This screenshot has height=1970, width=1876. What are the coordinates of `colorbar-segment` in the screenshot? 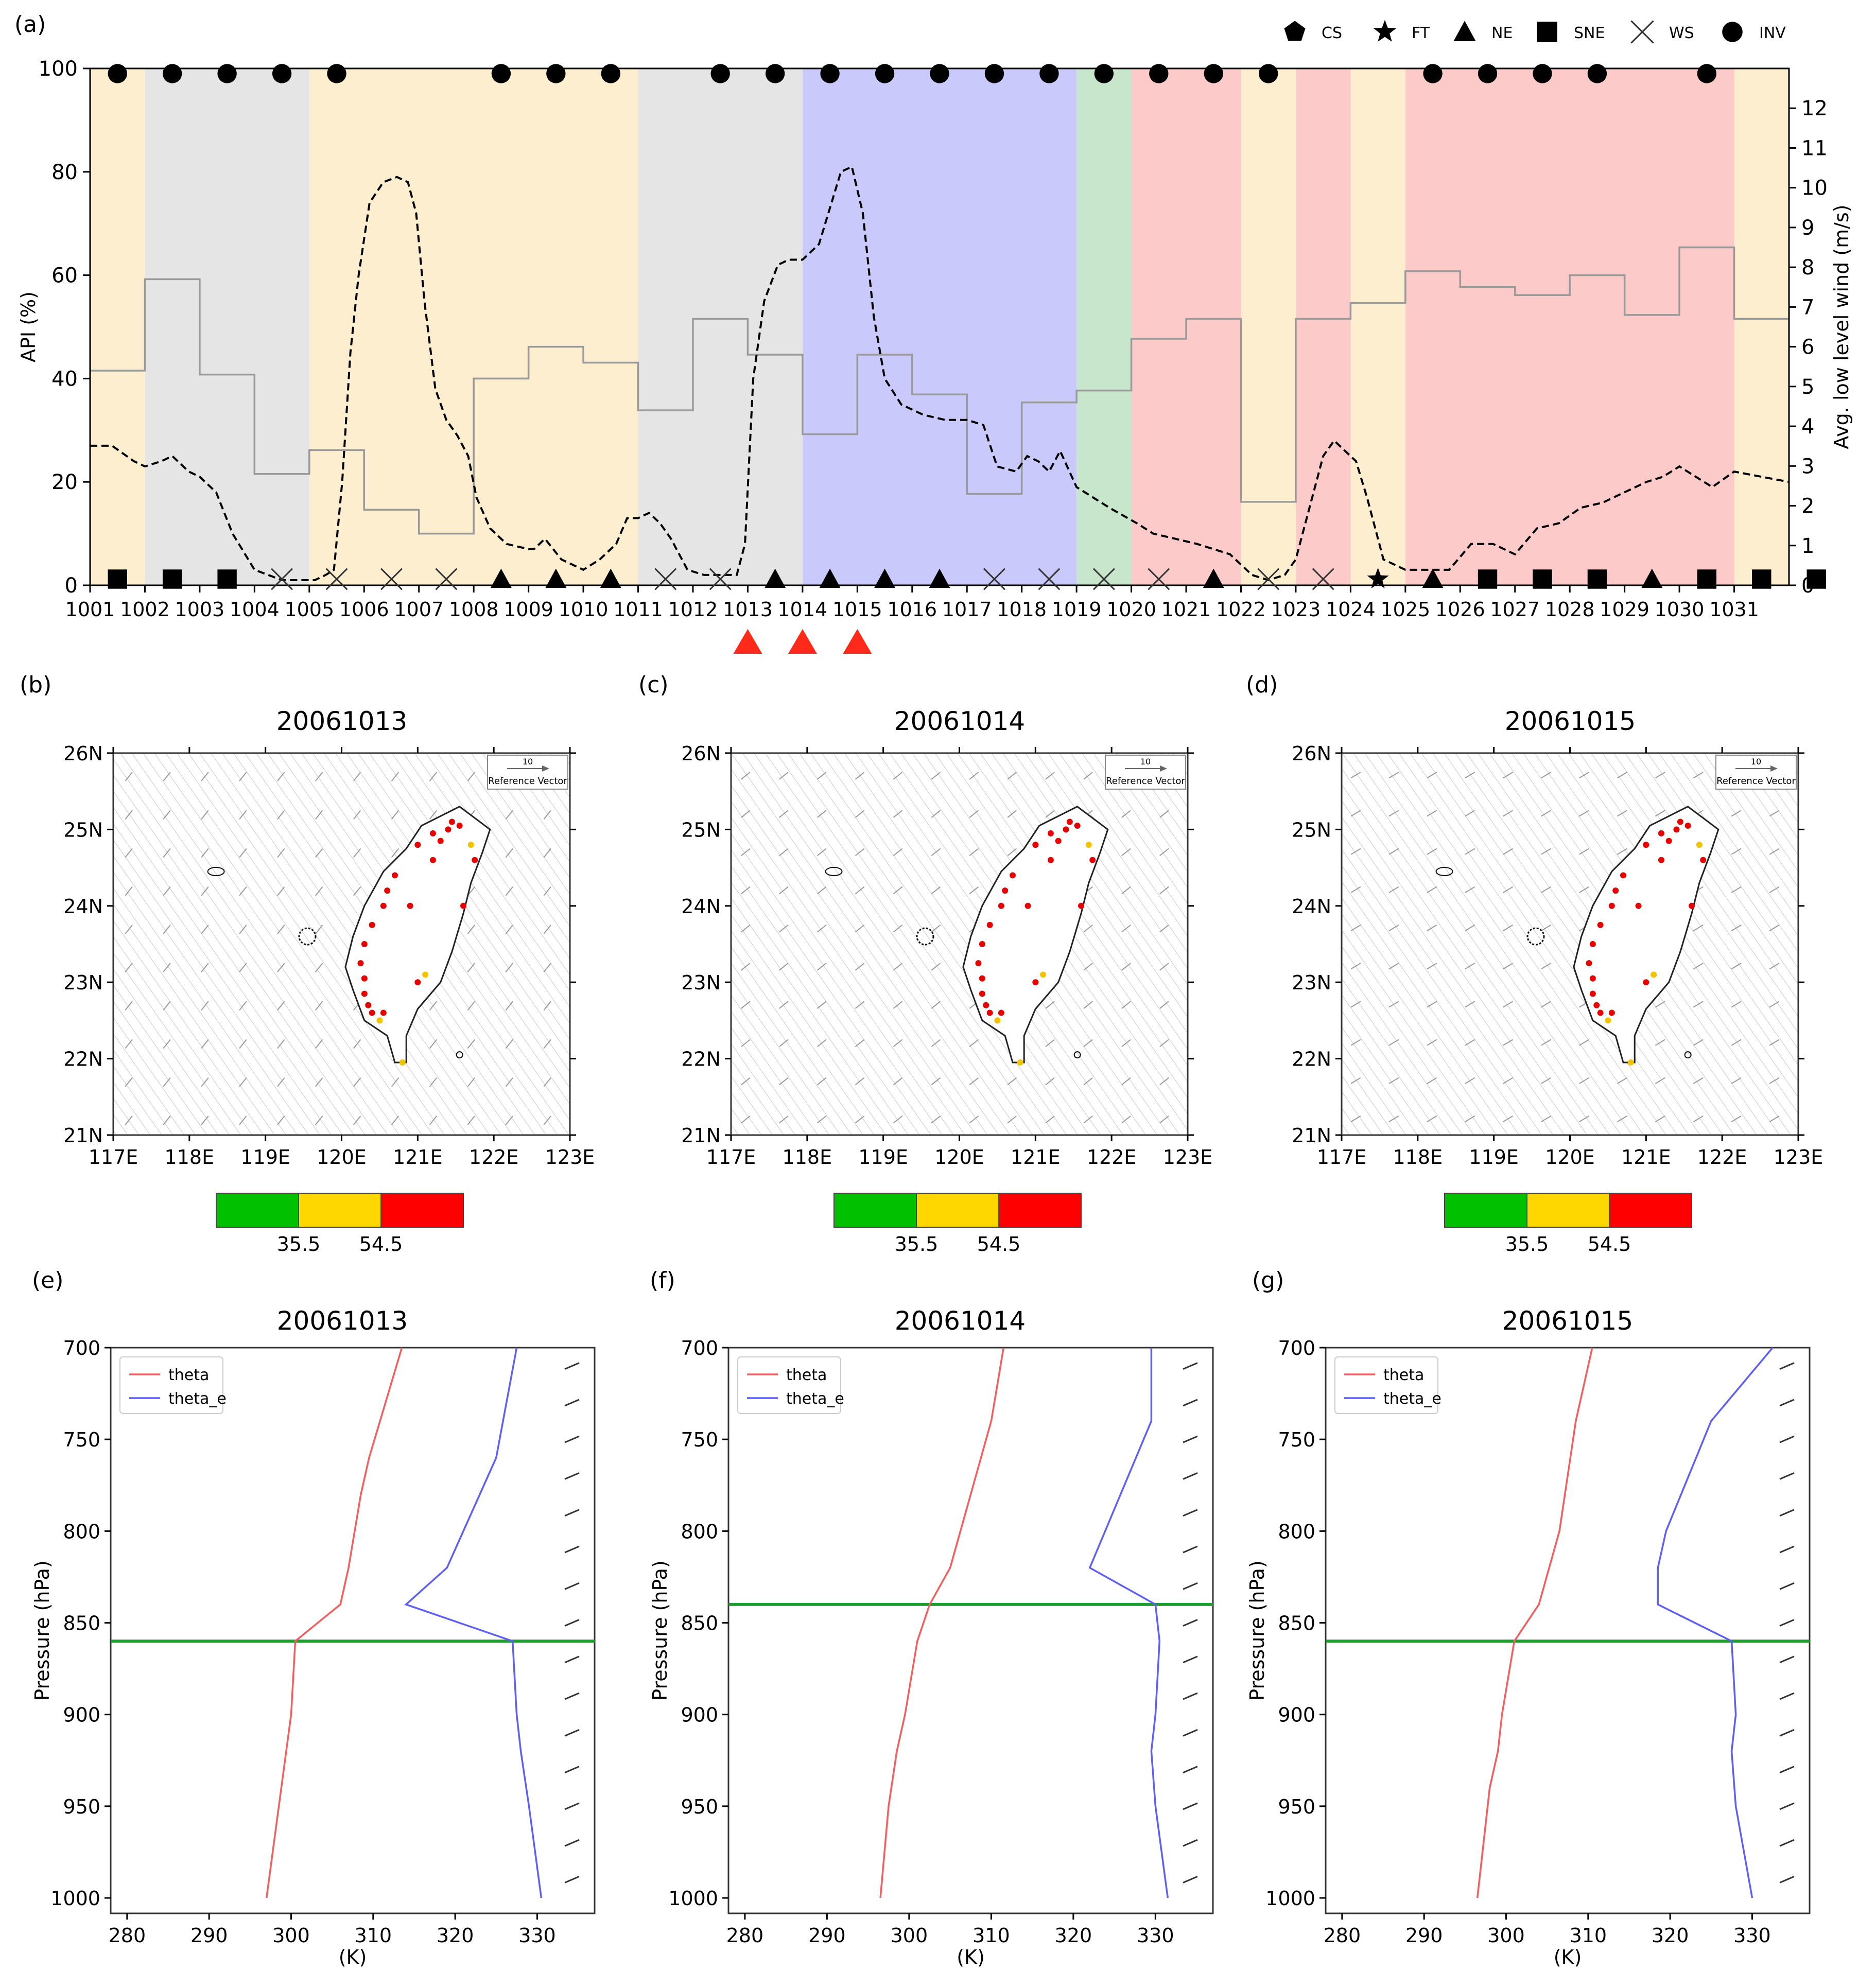 It's located at (422, 1210).